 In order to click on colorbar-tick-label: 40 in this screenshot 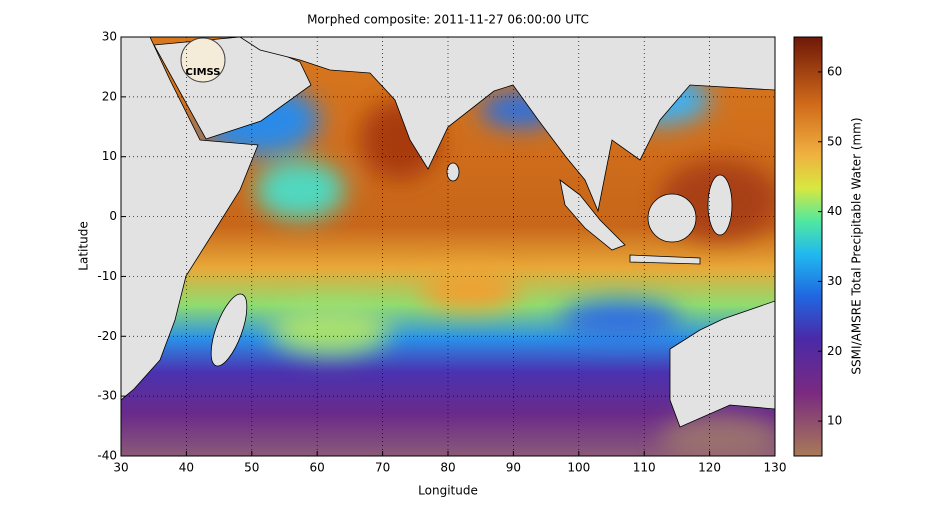, I will do `click(834, 211)`.